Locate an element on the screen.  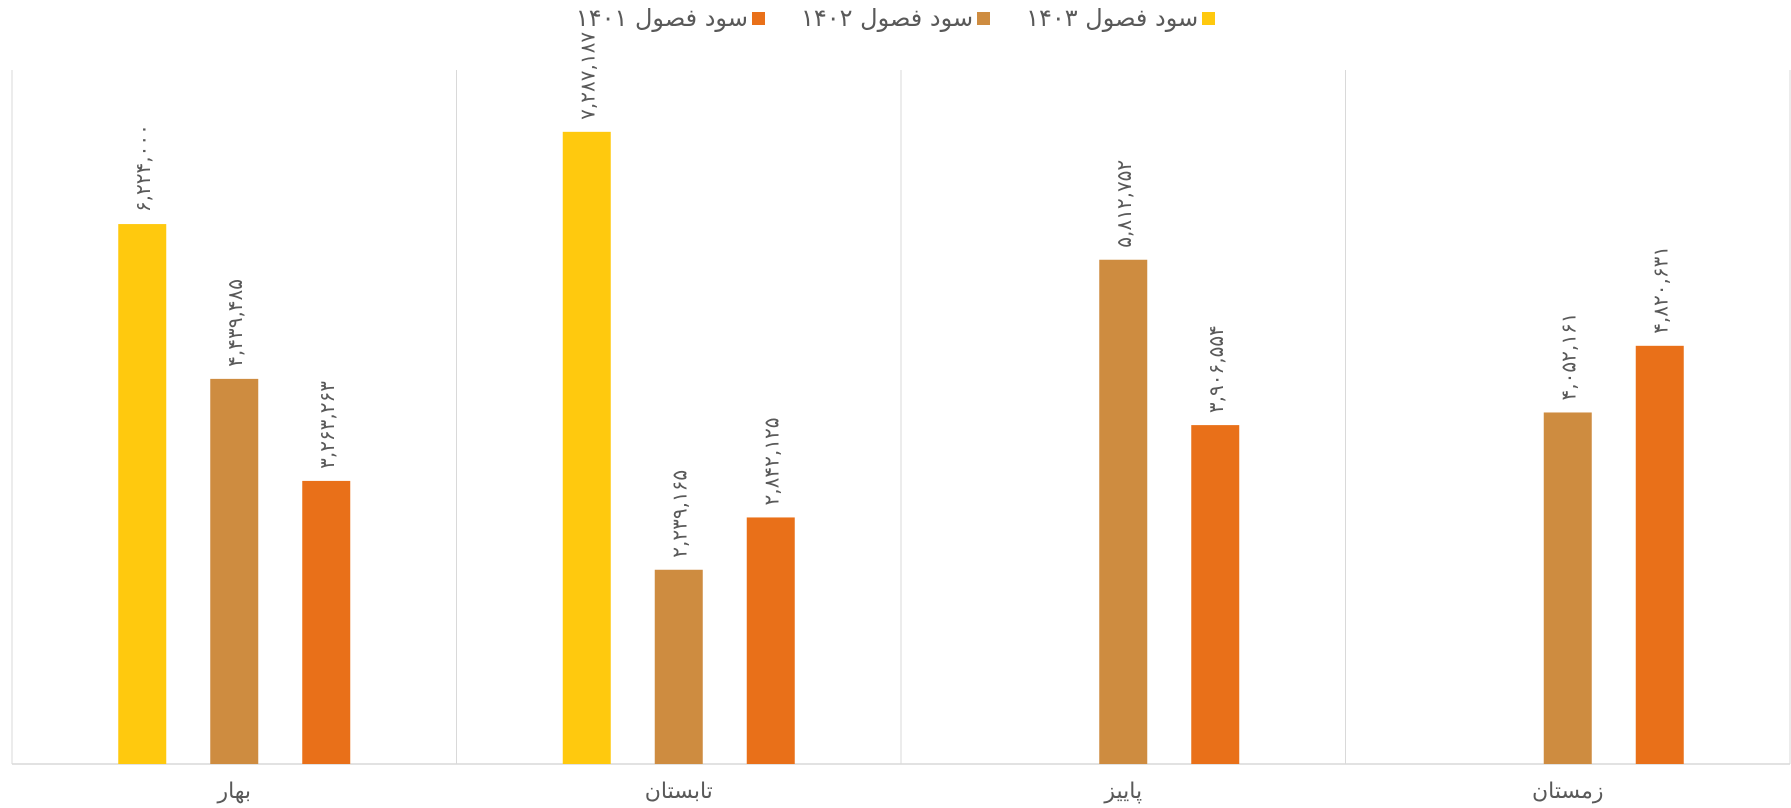
category-label: بهار is located at coordinates (233, 791).